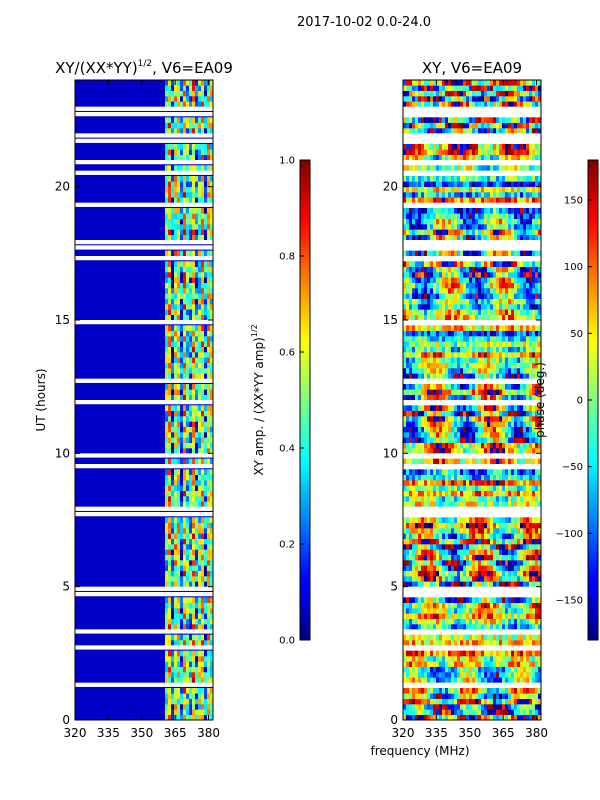 This screenshot has height=800, width=600. I want to click on amp-ytick-label: 10, so click(62, 453).